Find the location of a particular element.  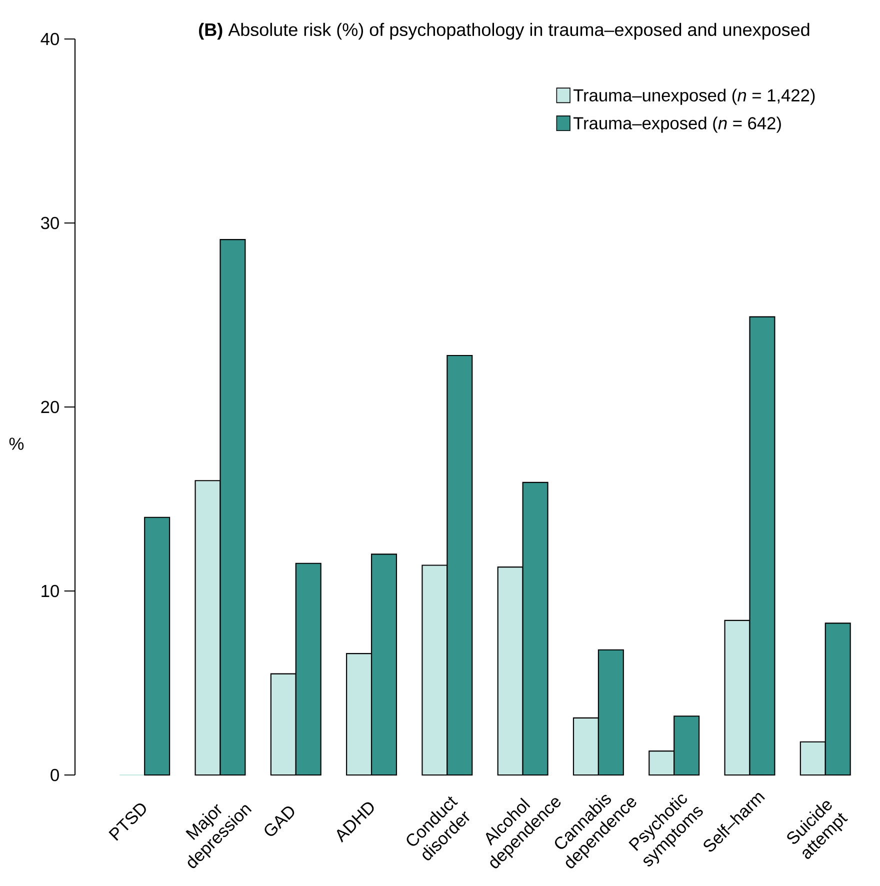

y-tick-label: 0 is located at coordinates (54, 775).